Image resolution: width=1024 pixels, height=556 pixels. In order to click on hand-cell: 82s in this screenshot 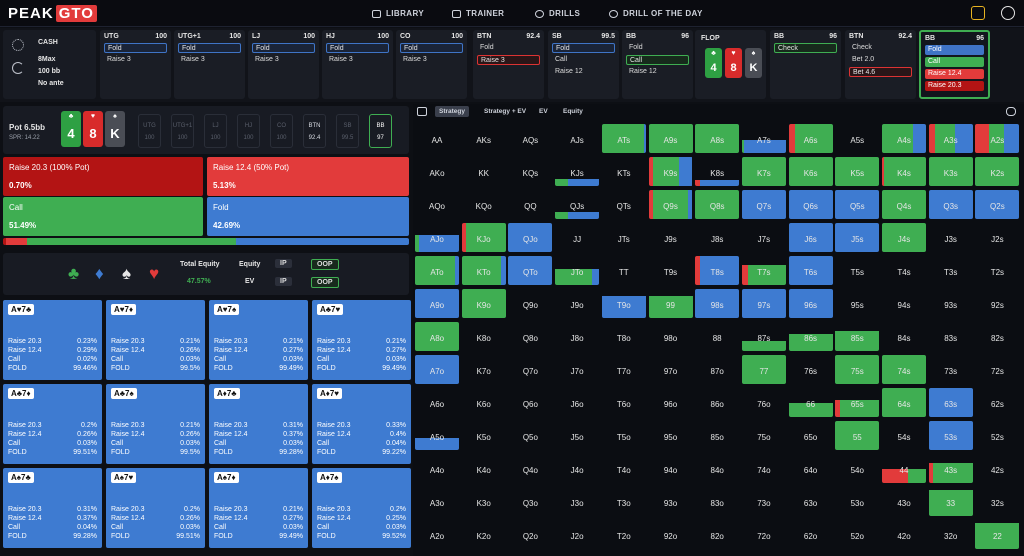, I will do `click(997, 336)`.